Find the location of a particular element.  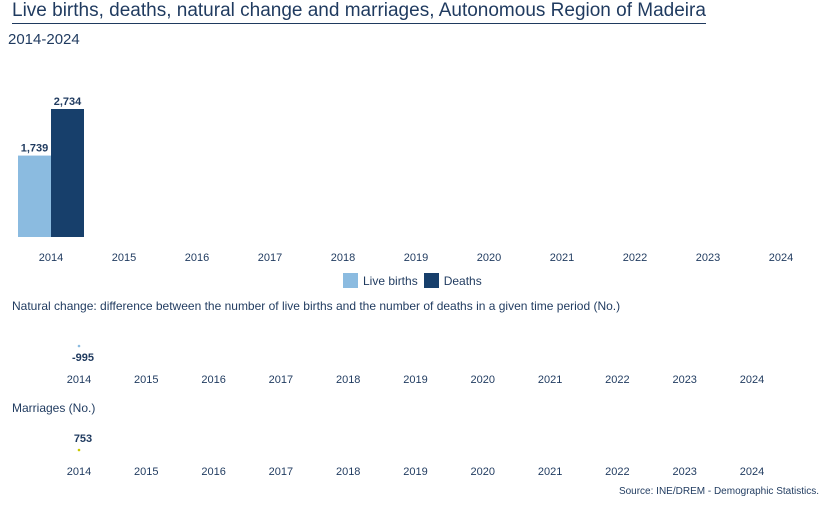

legend: Live births Deaths is located at coordinates (415, 280).